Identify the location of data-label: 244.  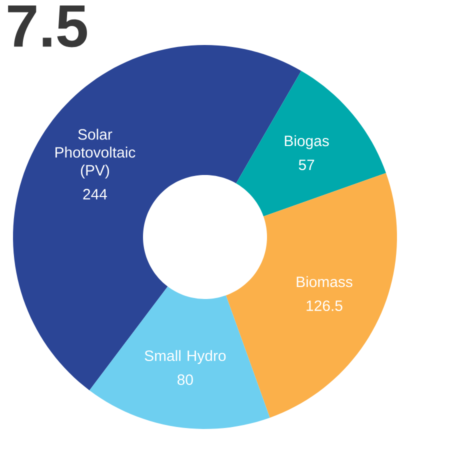
(95, 194).